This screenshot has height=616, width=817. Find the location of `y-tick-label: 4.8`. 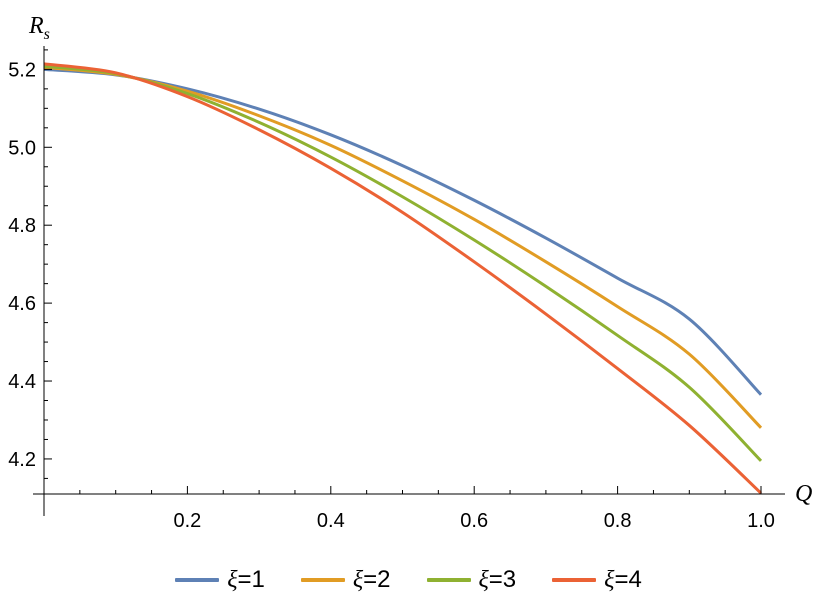

y-tick-label: 4.8 is located at coordinates (22, 226).